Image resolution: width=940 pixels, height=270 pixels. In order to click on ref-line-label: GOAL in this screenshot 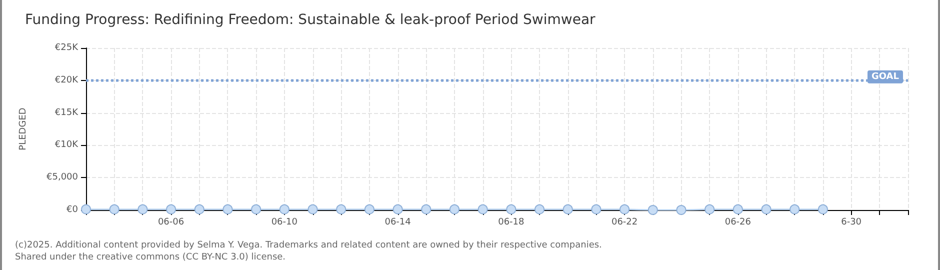, I will do `click(886, 77)`.